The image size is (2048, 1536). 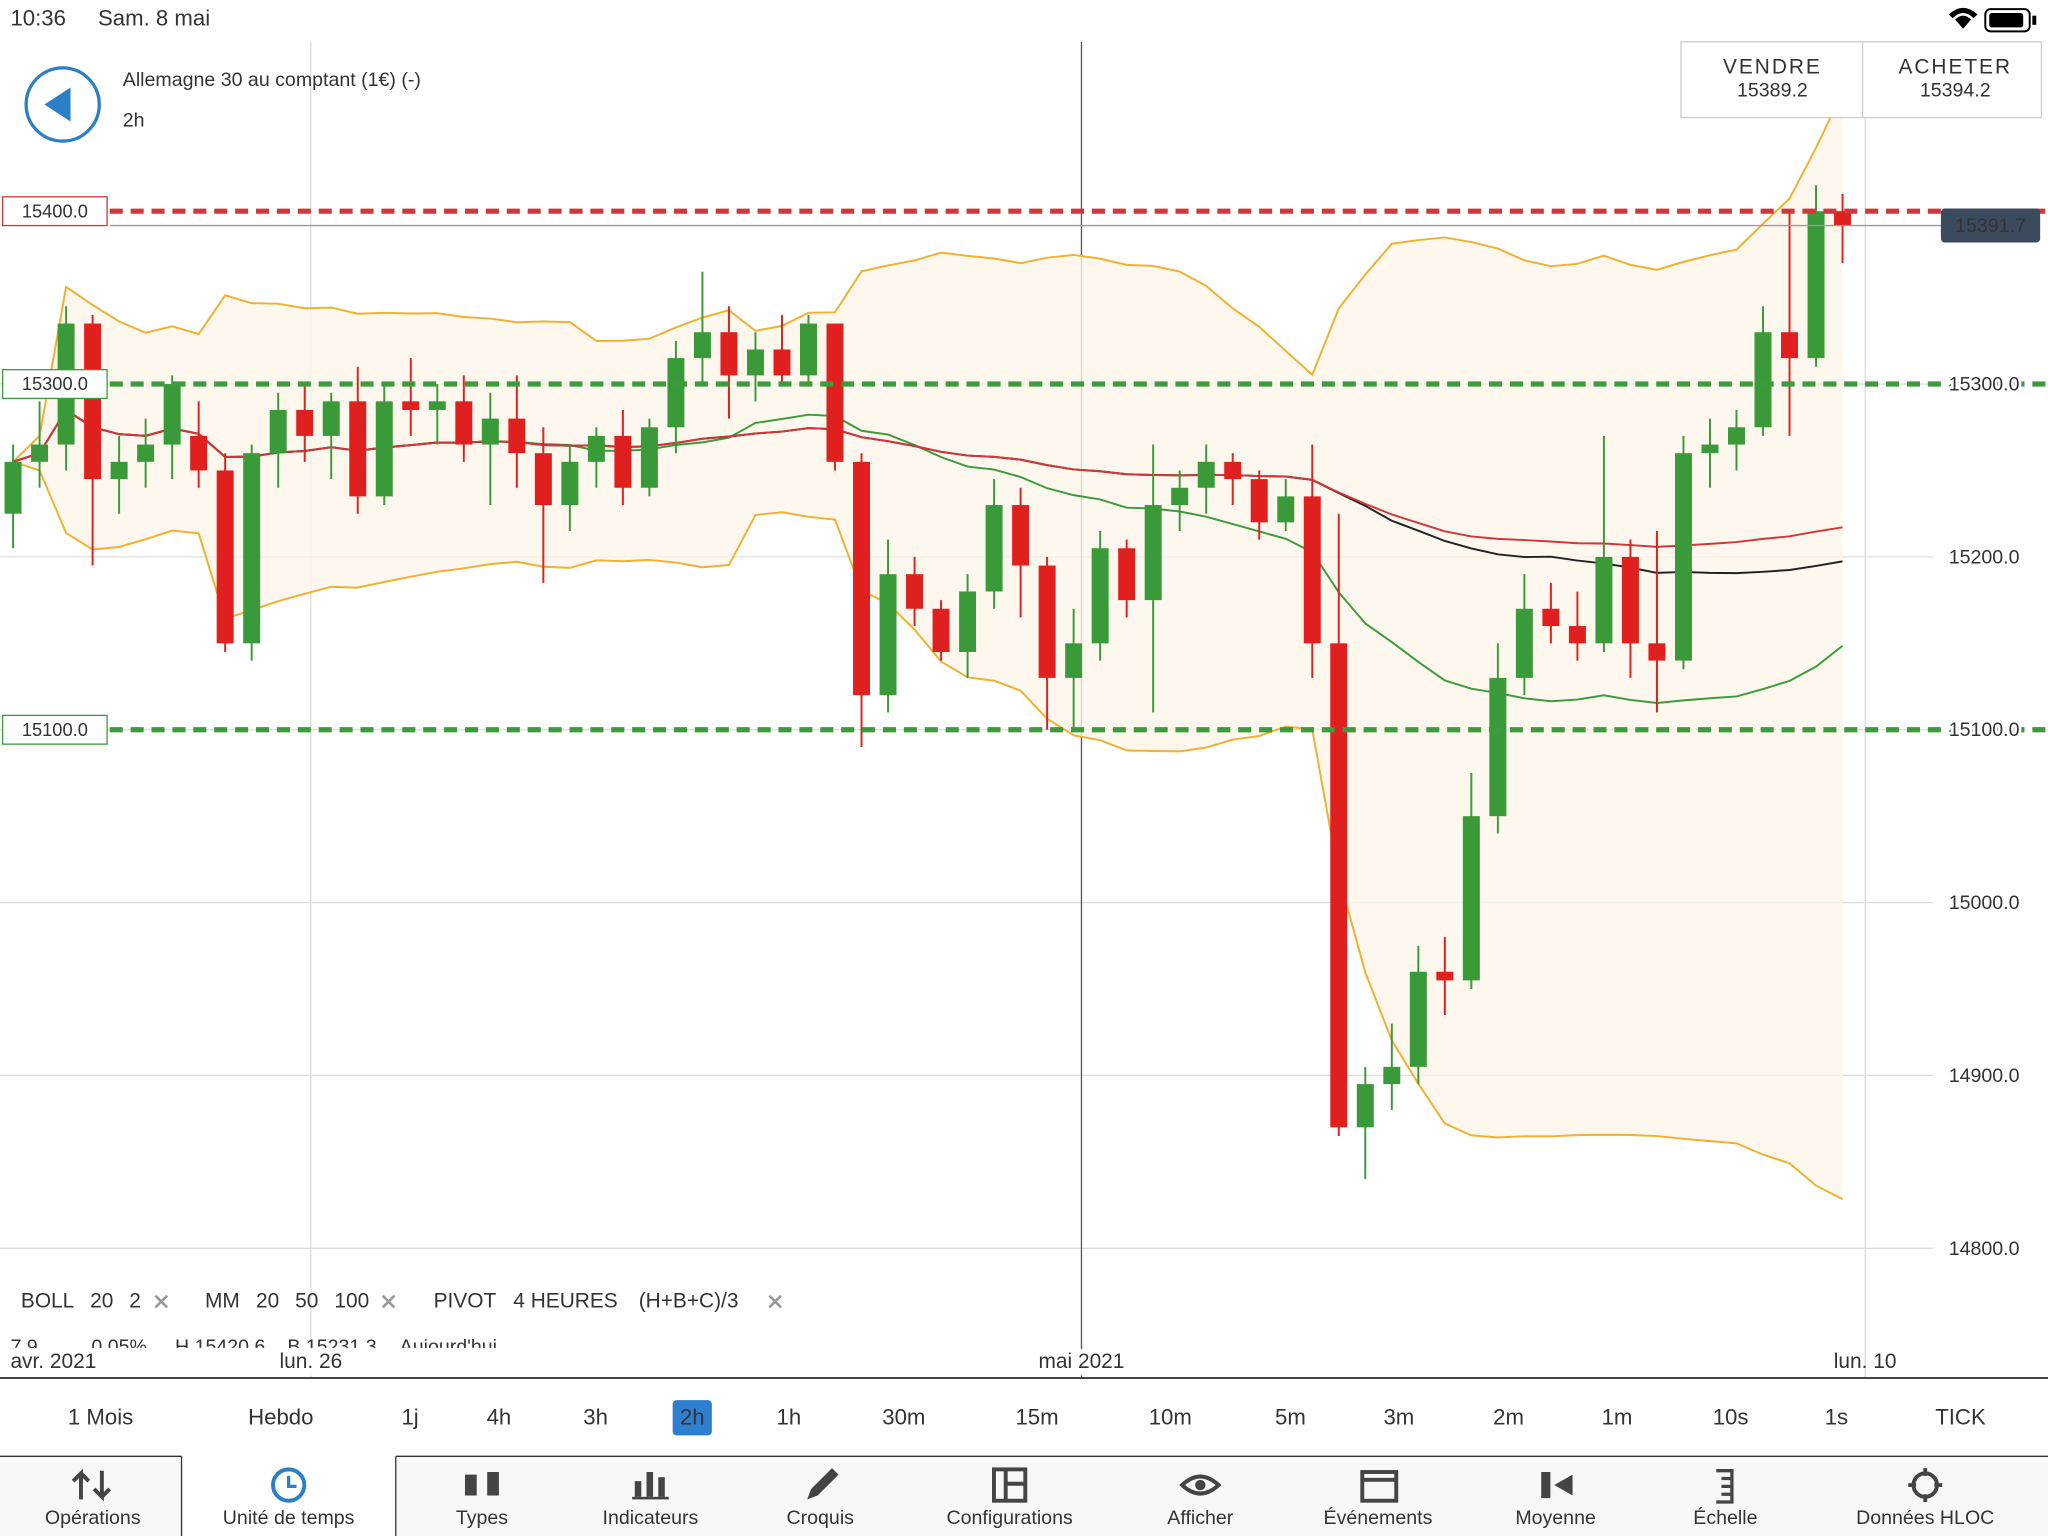 What do you see at coordinates (2010, 20) in the screenshot?
I see `battery-icon` at bounding box center [2010, 20].